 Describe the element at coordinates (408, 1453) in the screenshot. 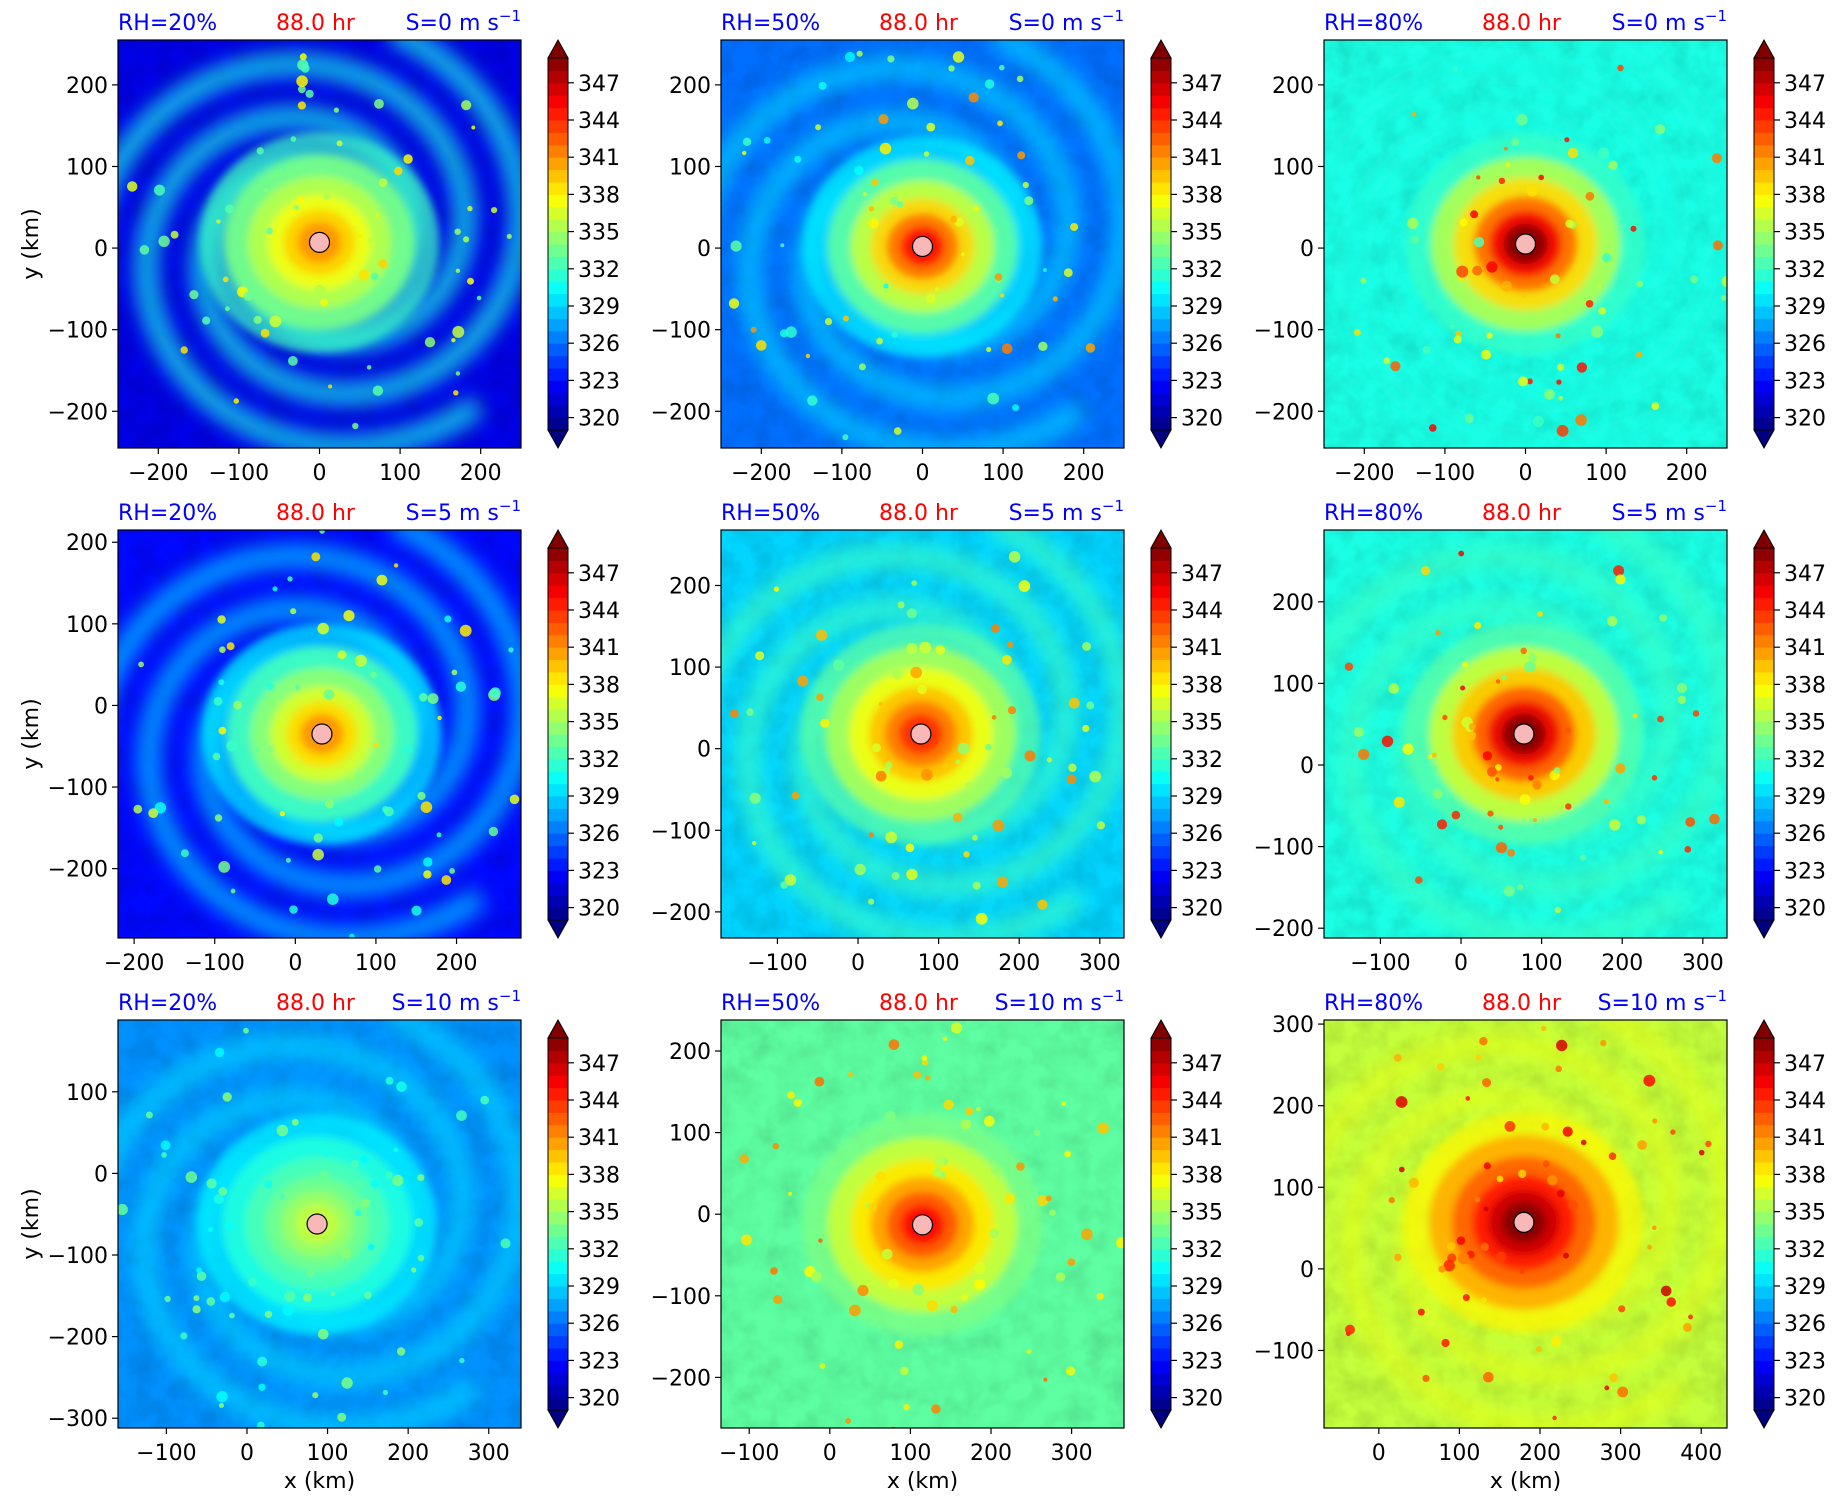

I see `x-tick-label: 200` at that location.